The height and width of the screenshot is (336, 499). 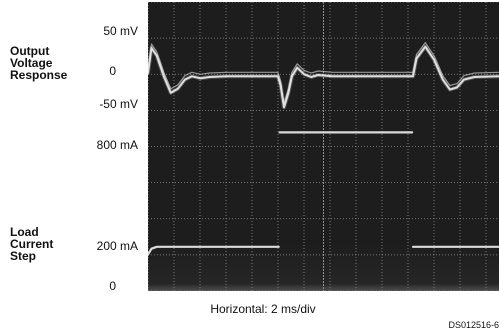 What do you see at coordinates (120, 31) in the screenshot?
I see `tick-50mv: 50 mV` at bounding box center [120, 31].